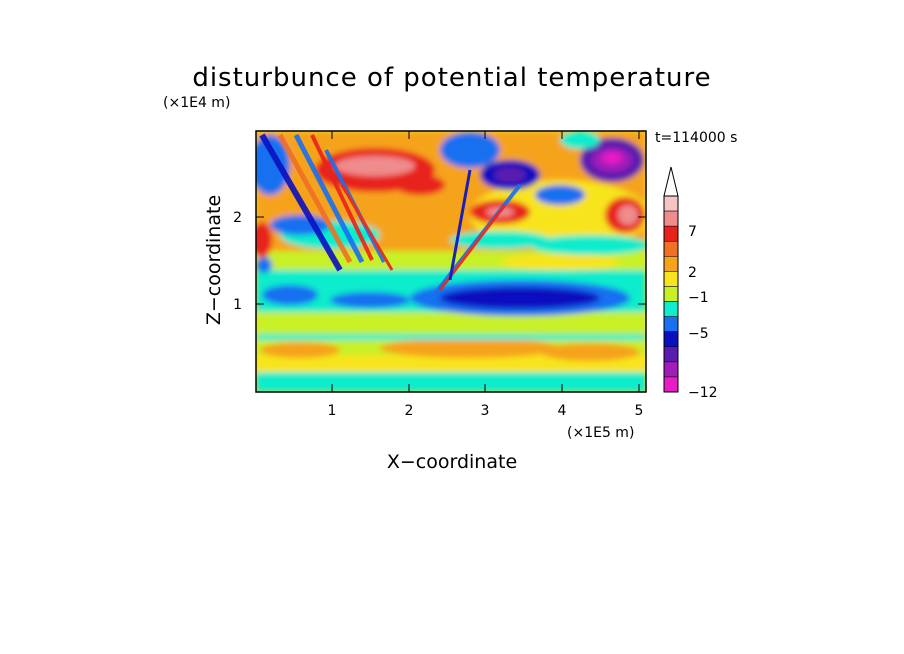 Image resolution: width=904 pixels, height=654 pixels. What do you see at coordinates (671, 181) in the screenshot?
I see `colorbar-overflow-arrow` at bounding box center [671, 181].